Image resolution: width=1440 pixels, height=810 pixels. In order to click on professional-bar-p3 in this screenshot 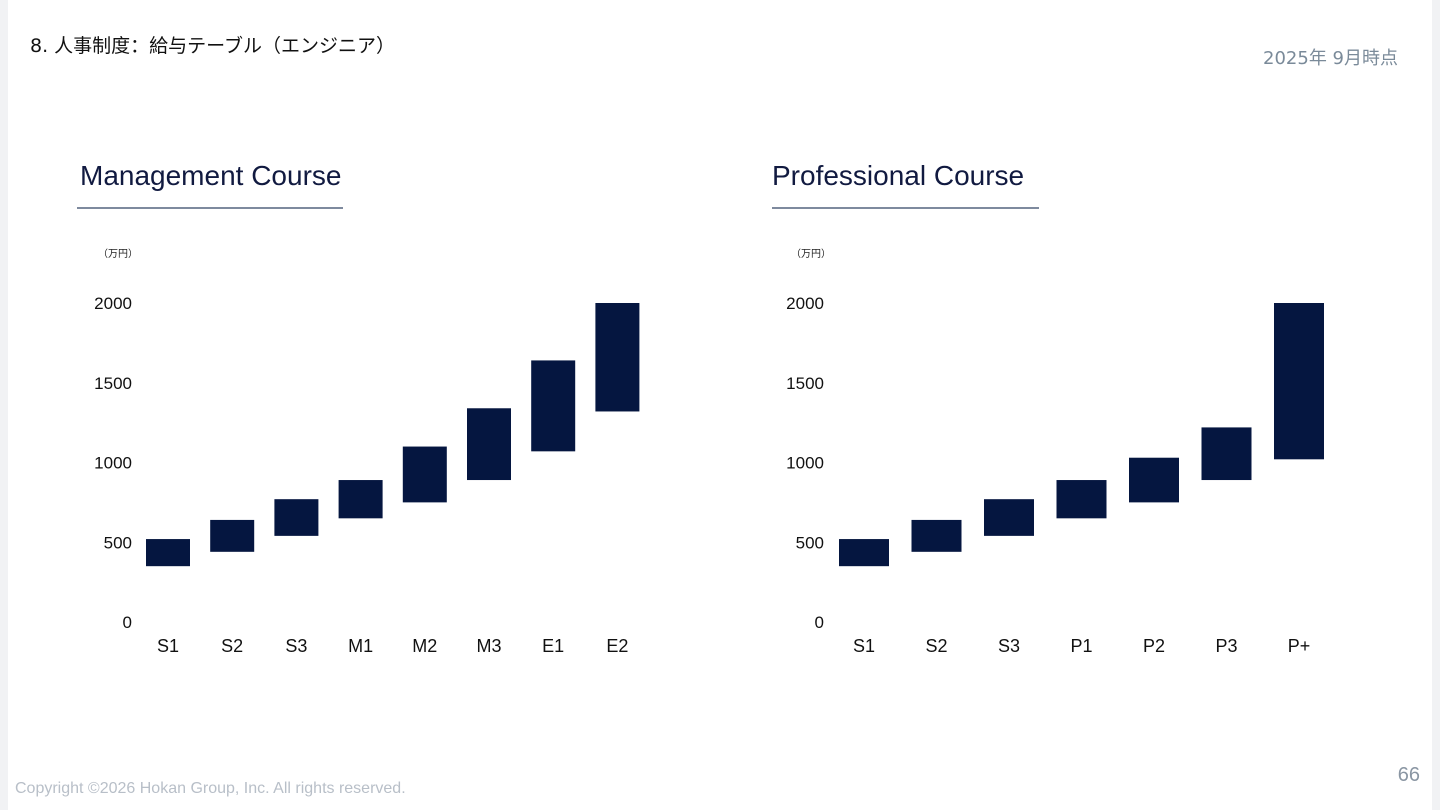, I will do `click(1226, 454)`.